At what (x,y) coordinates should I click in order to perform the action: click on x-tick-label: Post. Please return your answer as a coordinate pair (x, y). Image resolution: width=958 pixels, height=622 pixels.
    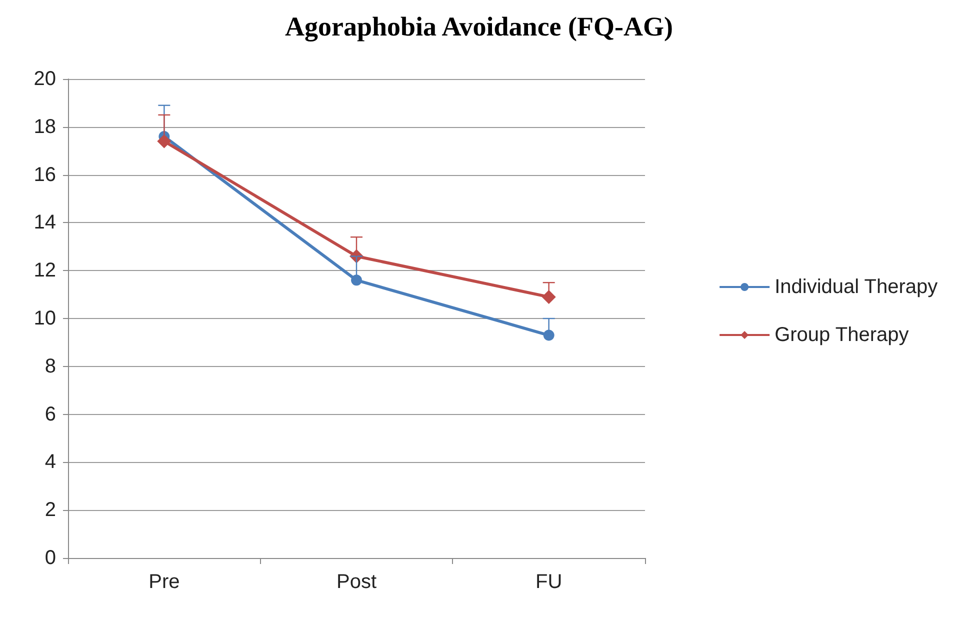
    Looking at the image, I should click on (356, 582).